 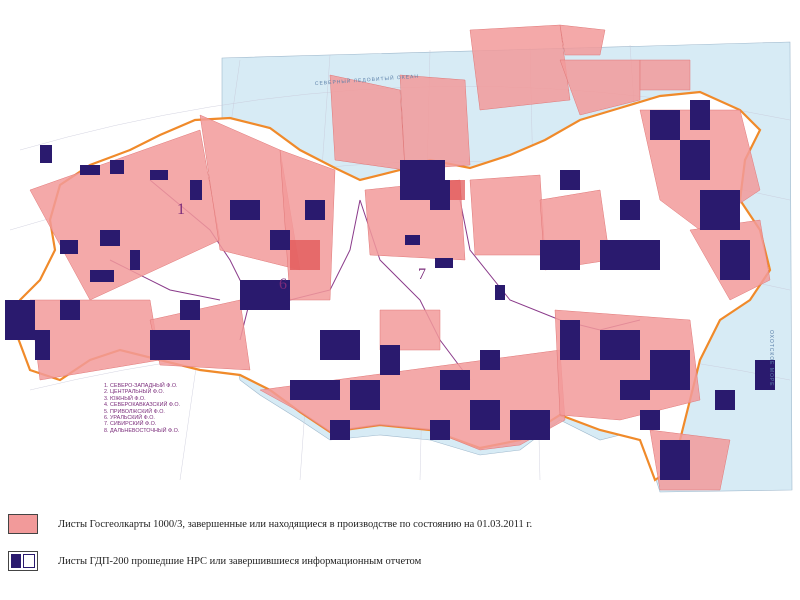 What do you see at coordinates (141, 386) in the screenshot?
I see `district-legend-item: 1. СЕВЕРО-ЗАПАДНЫЙ Ф.О.` at bounding box center [141, 386].